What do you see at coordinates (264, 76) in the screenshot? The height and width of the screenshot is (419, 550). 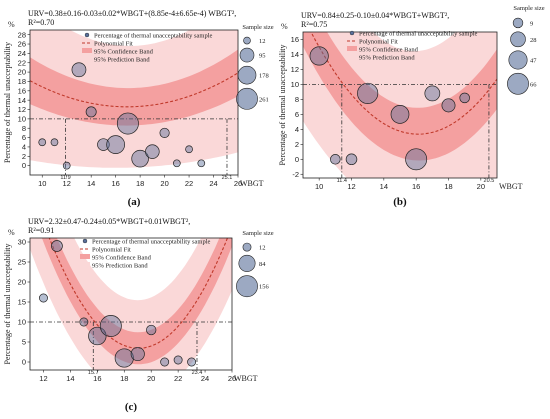 I see `size-legend-value-2: 178` at bounding box center [264, 76].